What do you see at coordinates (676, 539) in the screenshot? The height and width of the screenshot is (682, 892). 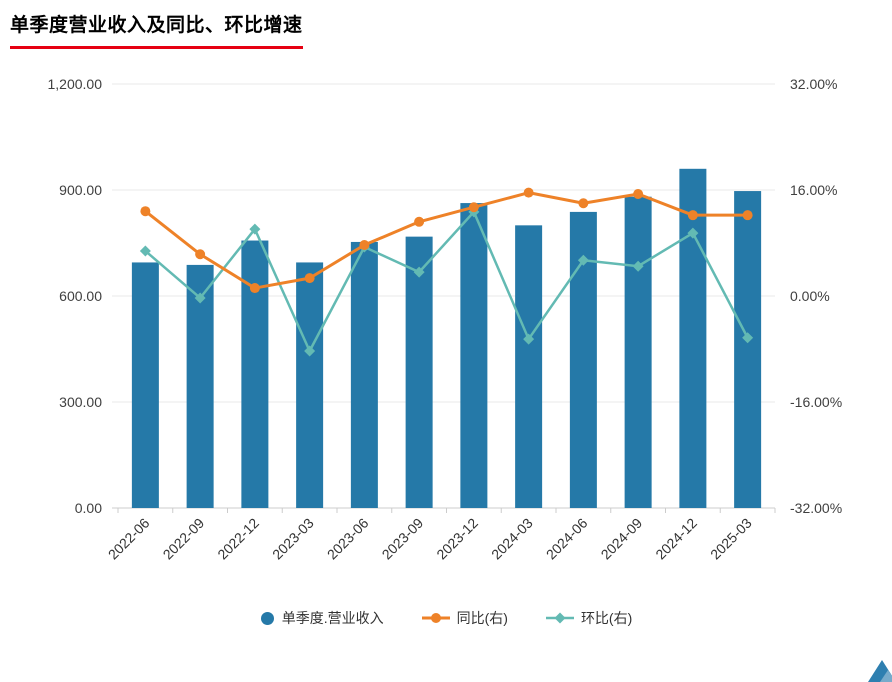 I see `x-axis-label: 2024-12` at bounding box center [676, 539].